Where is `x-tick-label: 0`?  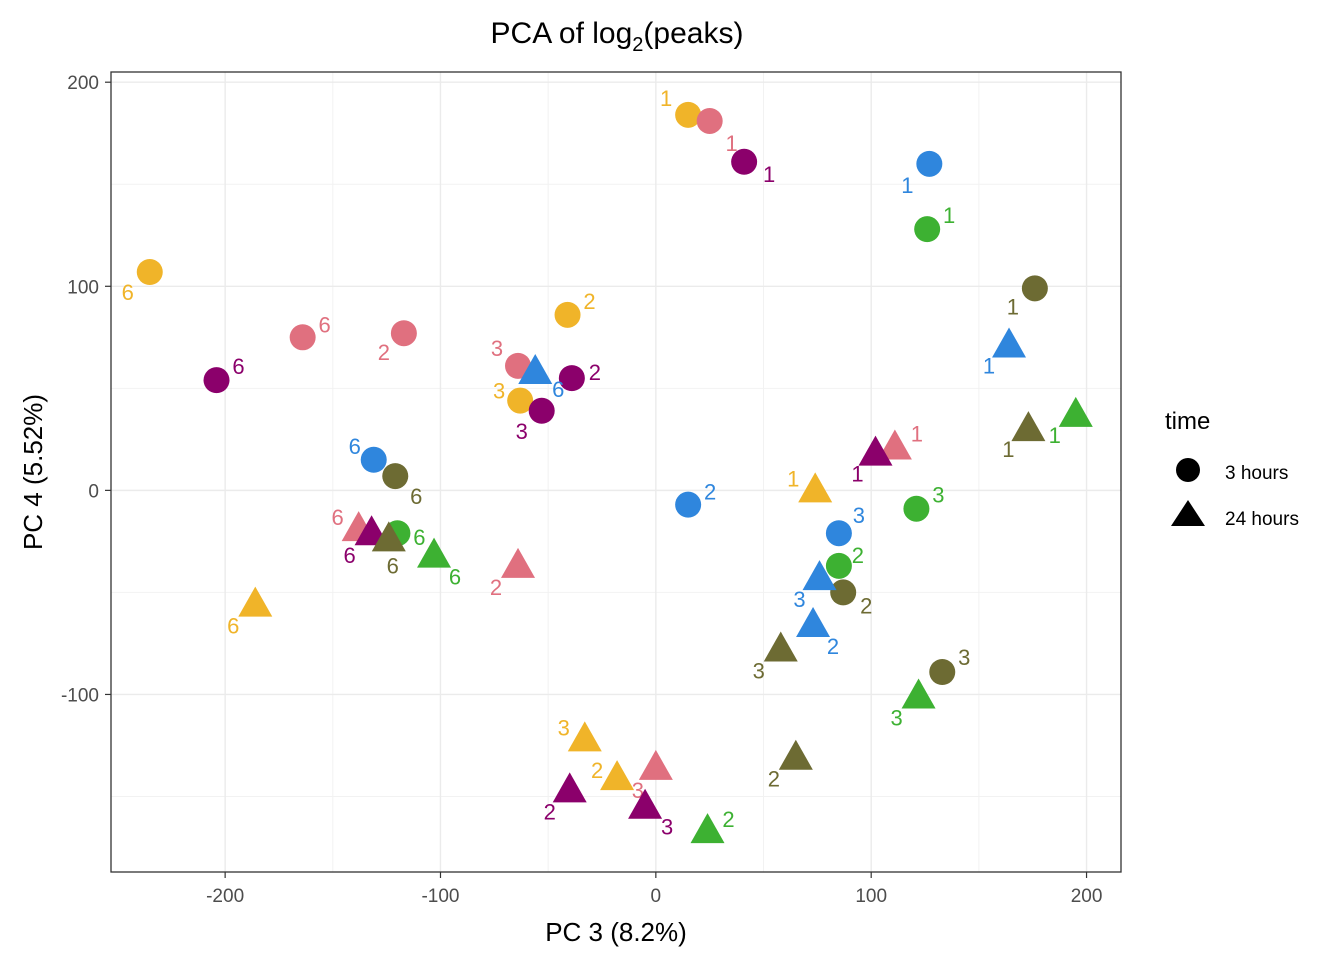
x-tick-label: 0 is located at coordinates (656, 896).